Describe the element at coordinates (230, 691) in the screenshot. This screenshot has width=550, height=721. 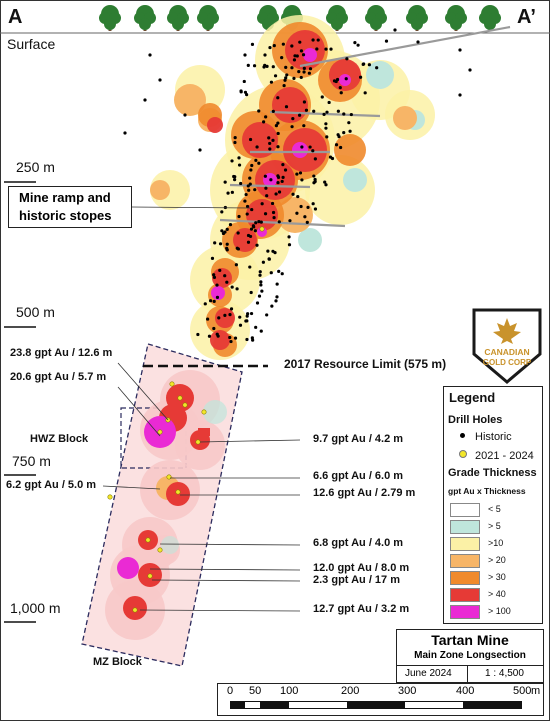
I see `scale-tick-label: 0` at that location.